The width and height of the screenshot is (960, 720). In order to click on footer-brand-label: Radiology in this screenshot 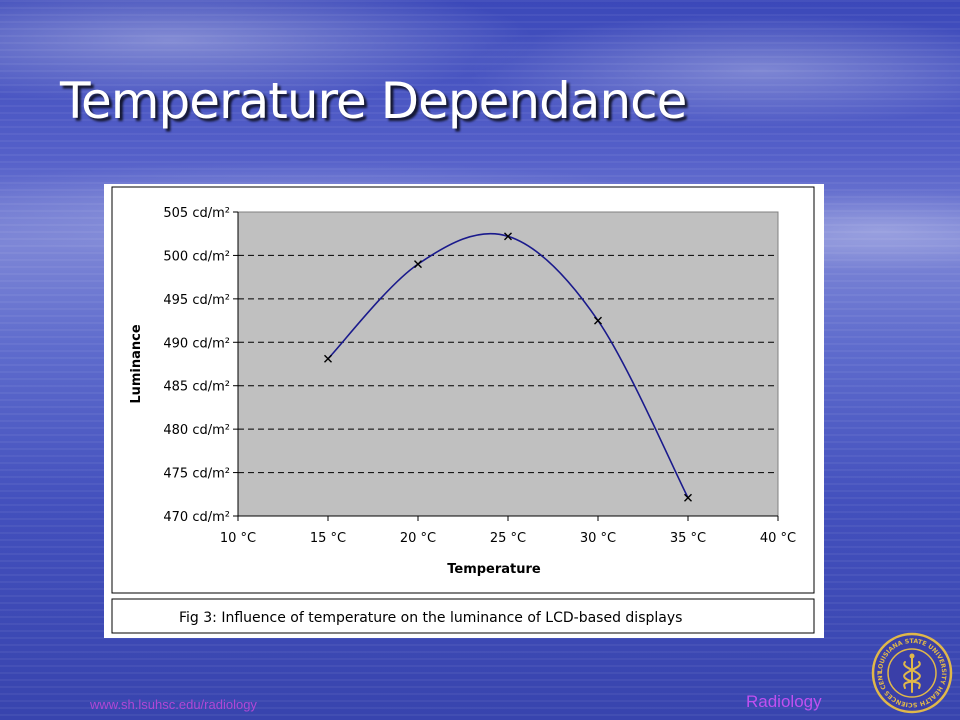, I will do `click(784, 701)`.